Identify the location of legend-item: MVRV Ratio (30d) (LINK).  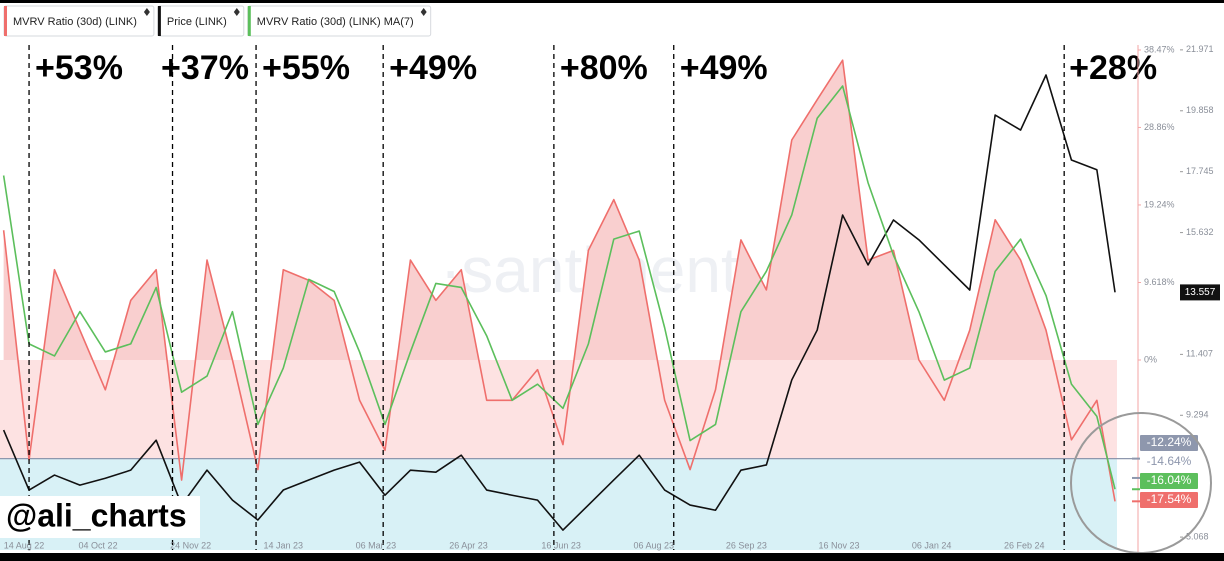
(79, 21).